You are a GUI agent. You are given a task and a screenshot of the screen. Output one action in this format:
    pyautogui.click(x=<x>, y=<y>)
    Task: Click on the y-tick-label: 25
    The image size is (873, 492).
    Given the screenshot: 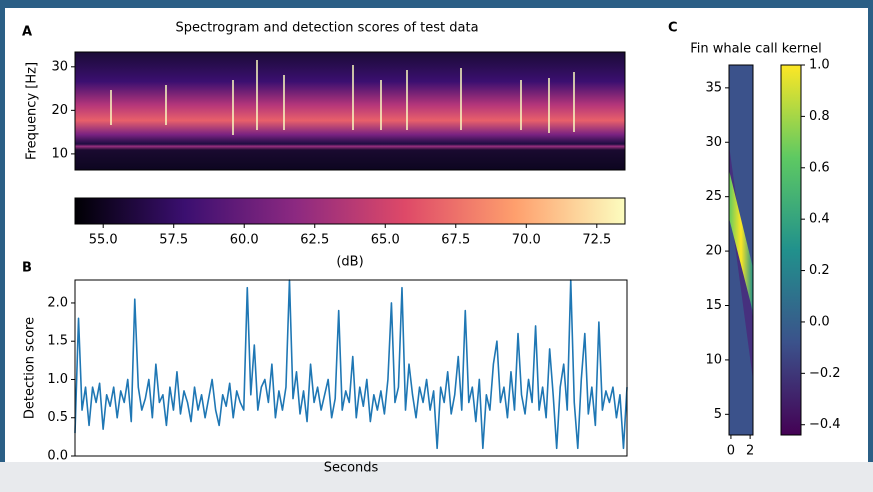 What is the action you would take?
    pyautogui.click(x=713, y=196)
    